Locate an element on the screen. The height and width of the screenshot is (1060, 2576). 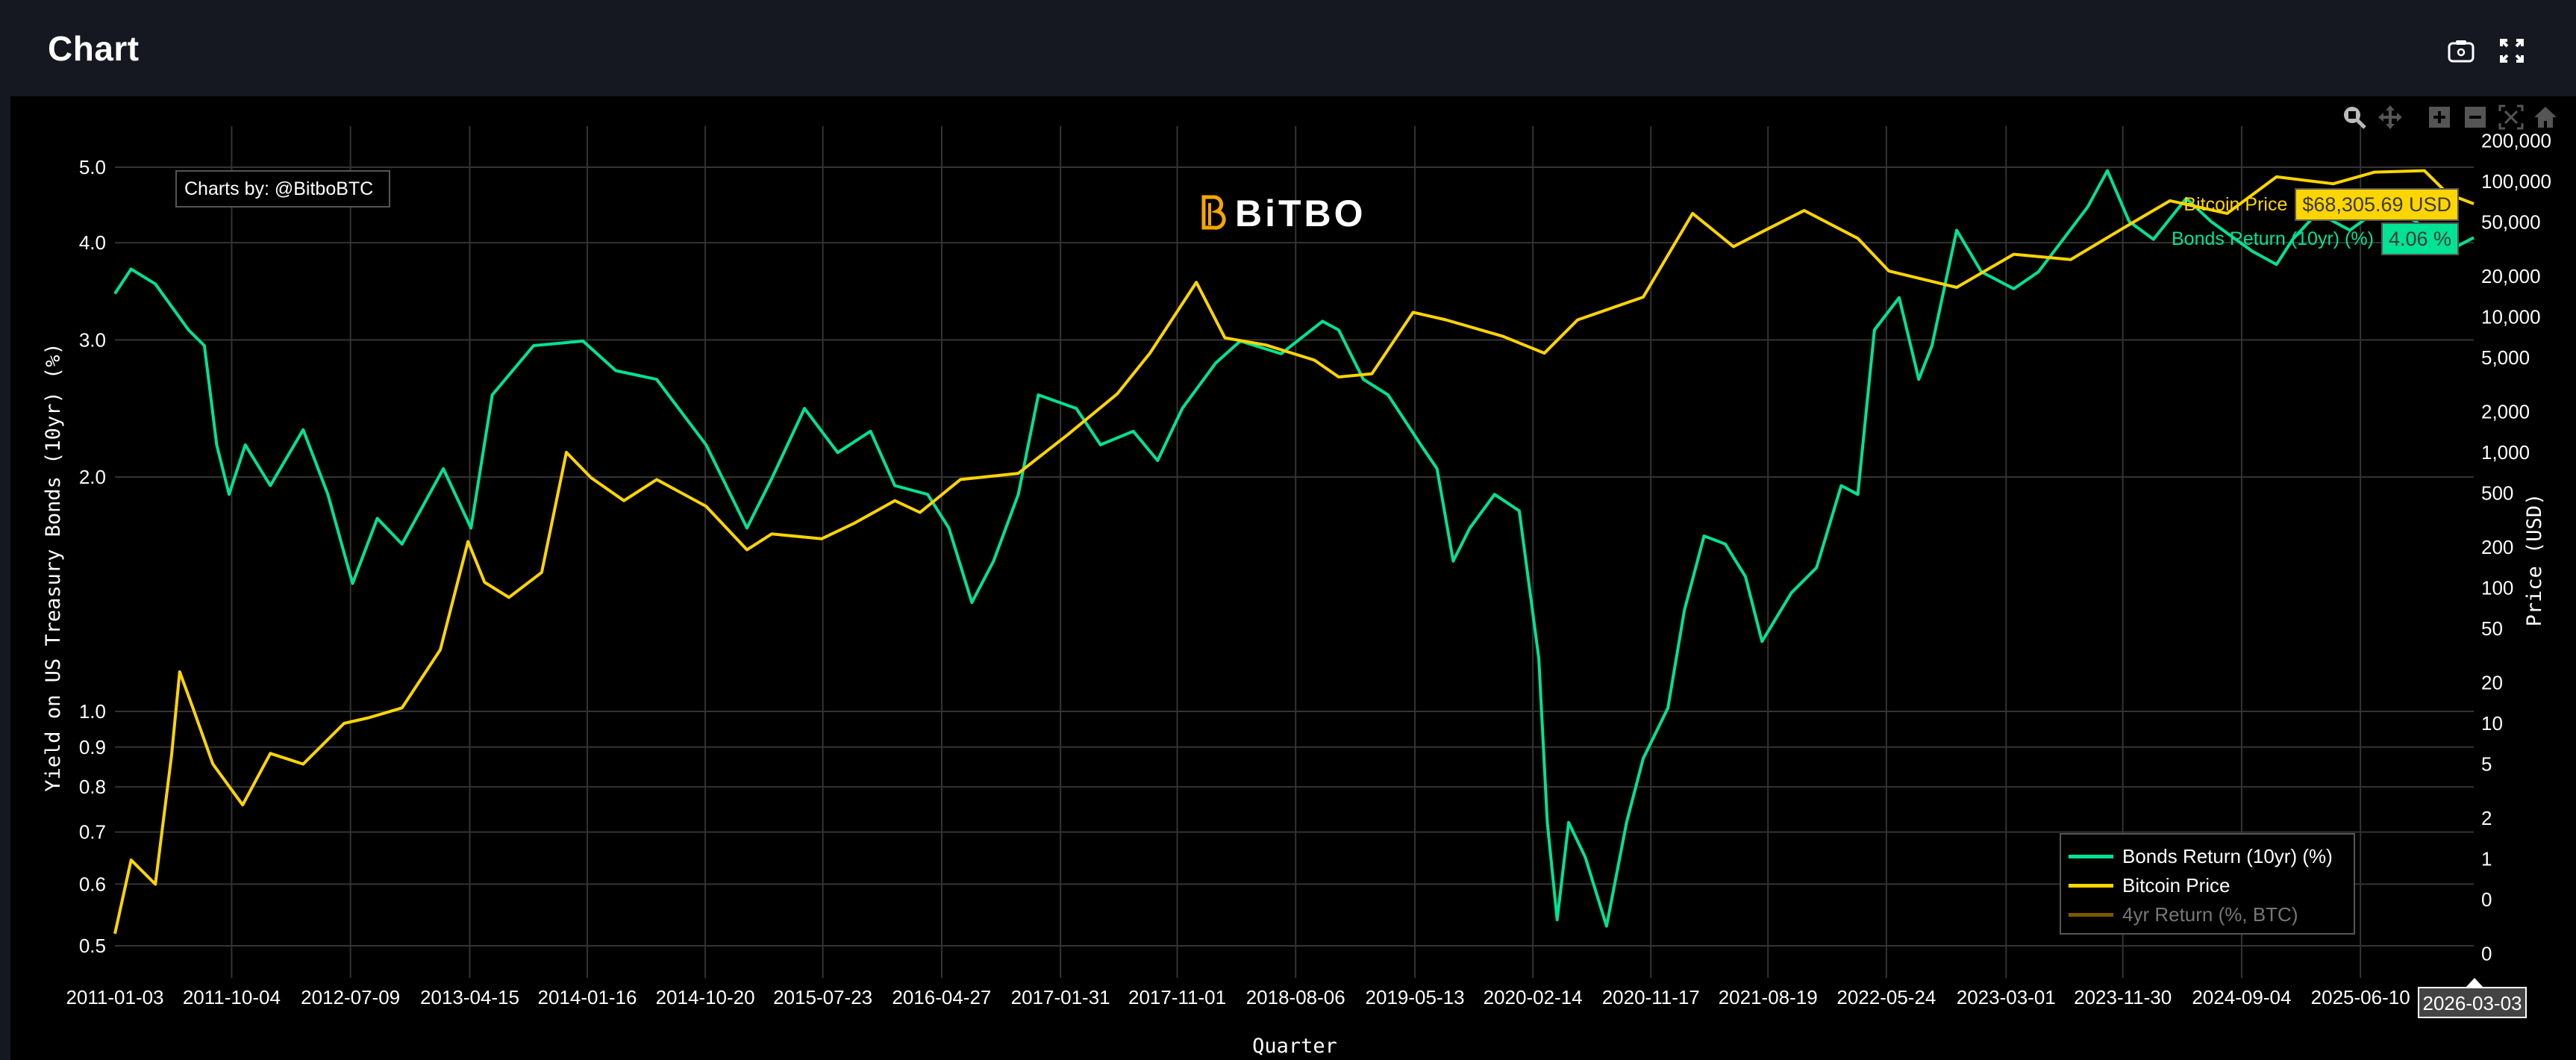
y-right-tick-label: 1 is located at coordinates (2486, 859).